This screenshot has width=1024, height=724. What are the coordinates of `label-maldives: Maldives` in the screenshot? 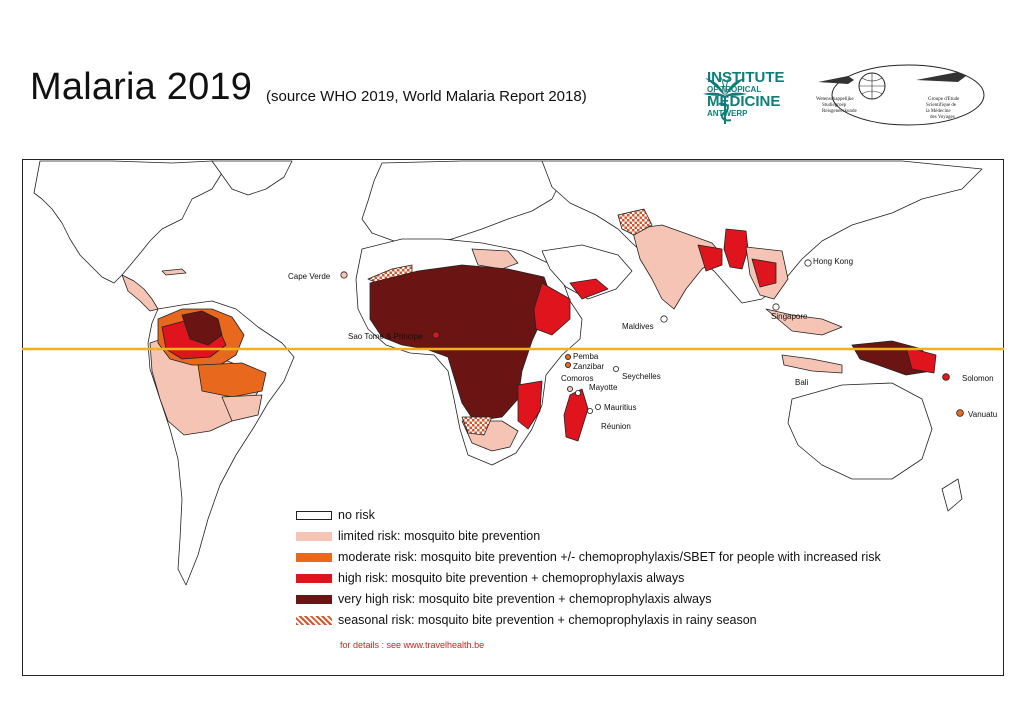 It's located at (638, 326).